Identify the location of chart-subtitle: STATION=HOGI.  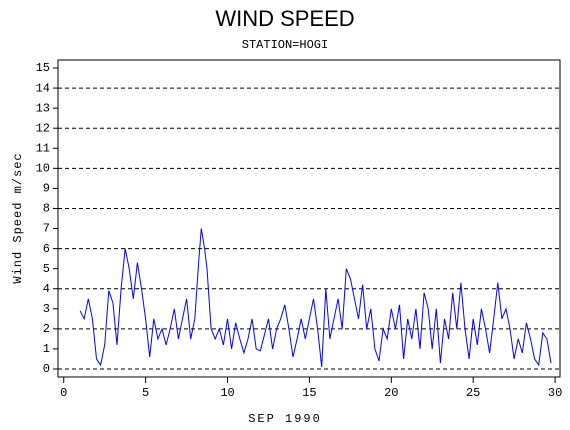
(285, 45).